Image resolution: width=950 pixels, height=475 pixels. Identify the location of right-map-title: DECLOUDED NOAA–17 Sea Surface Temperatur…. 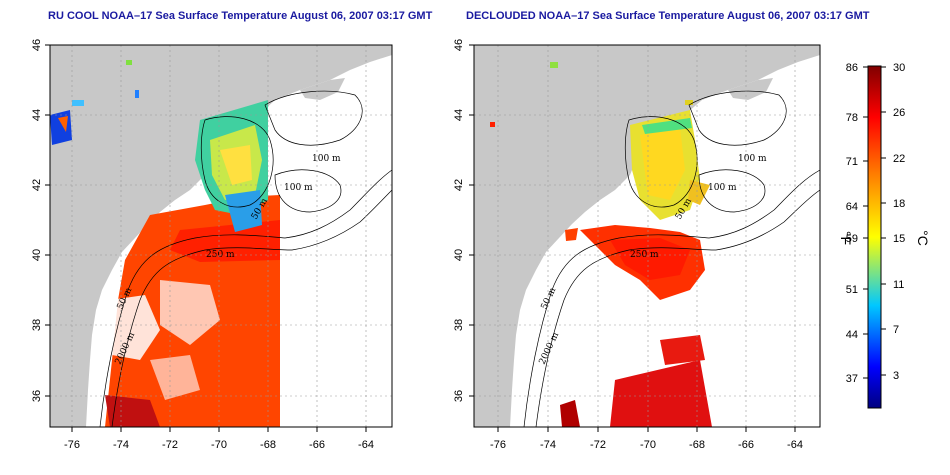
(668, 16).